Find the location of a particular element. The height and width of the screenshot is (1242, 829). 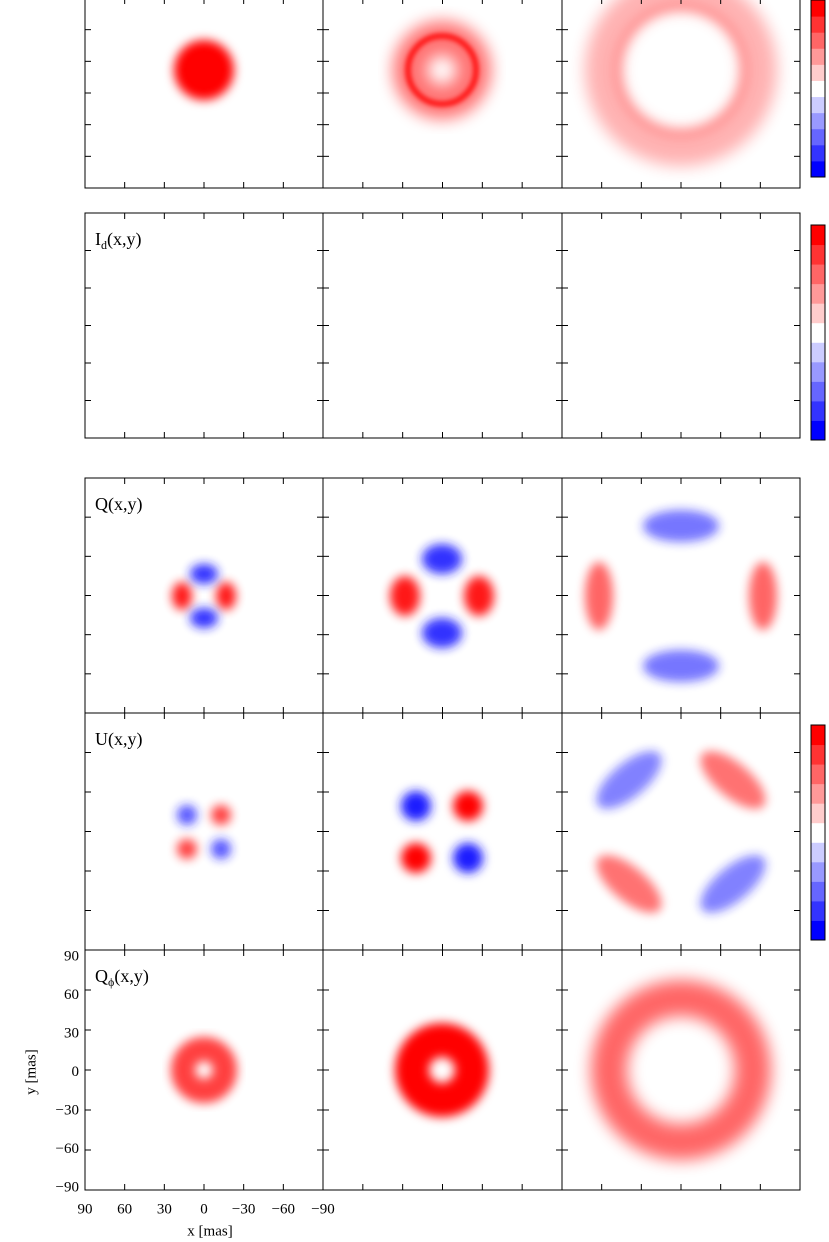

x-tick-label: −60 is located at coordinates (283, 1209).